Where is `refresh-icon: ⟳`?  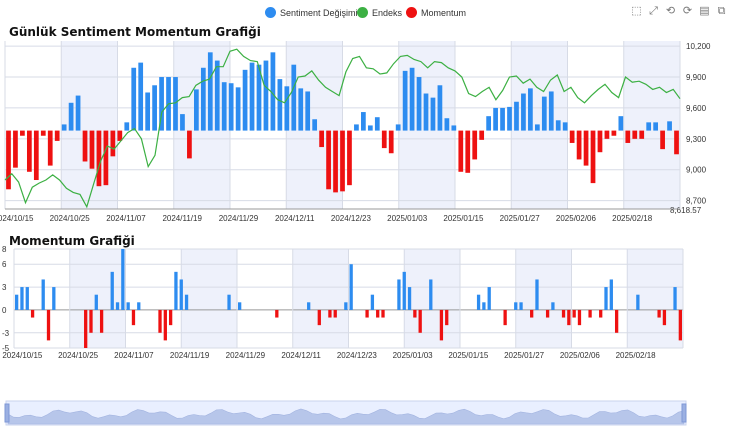 refresh-icon: ⟳ is located at coordinates (687, 11).